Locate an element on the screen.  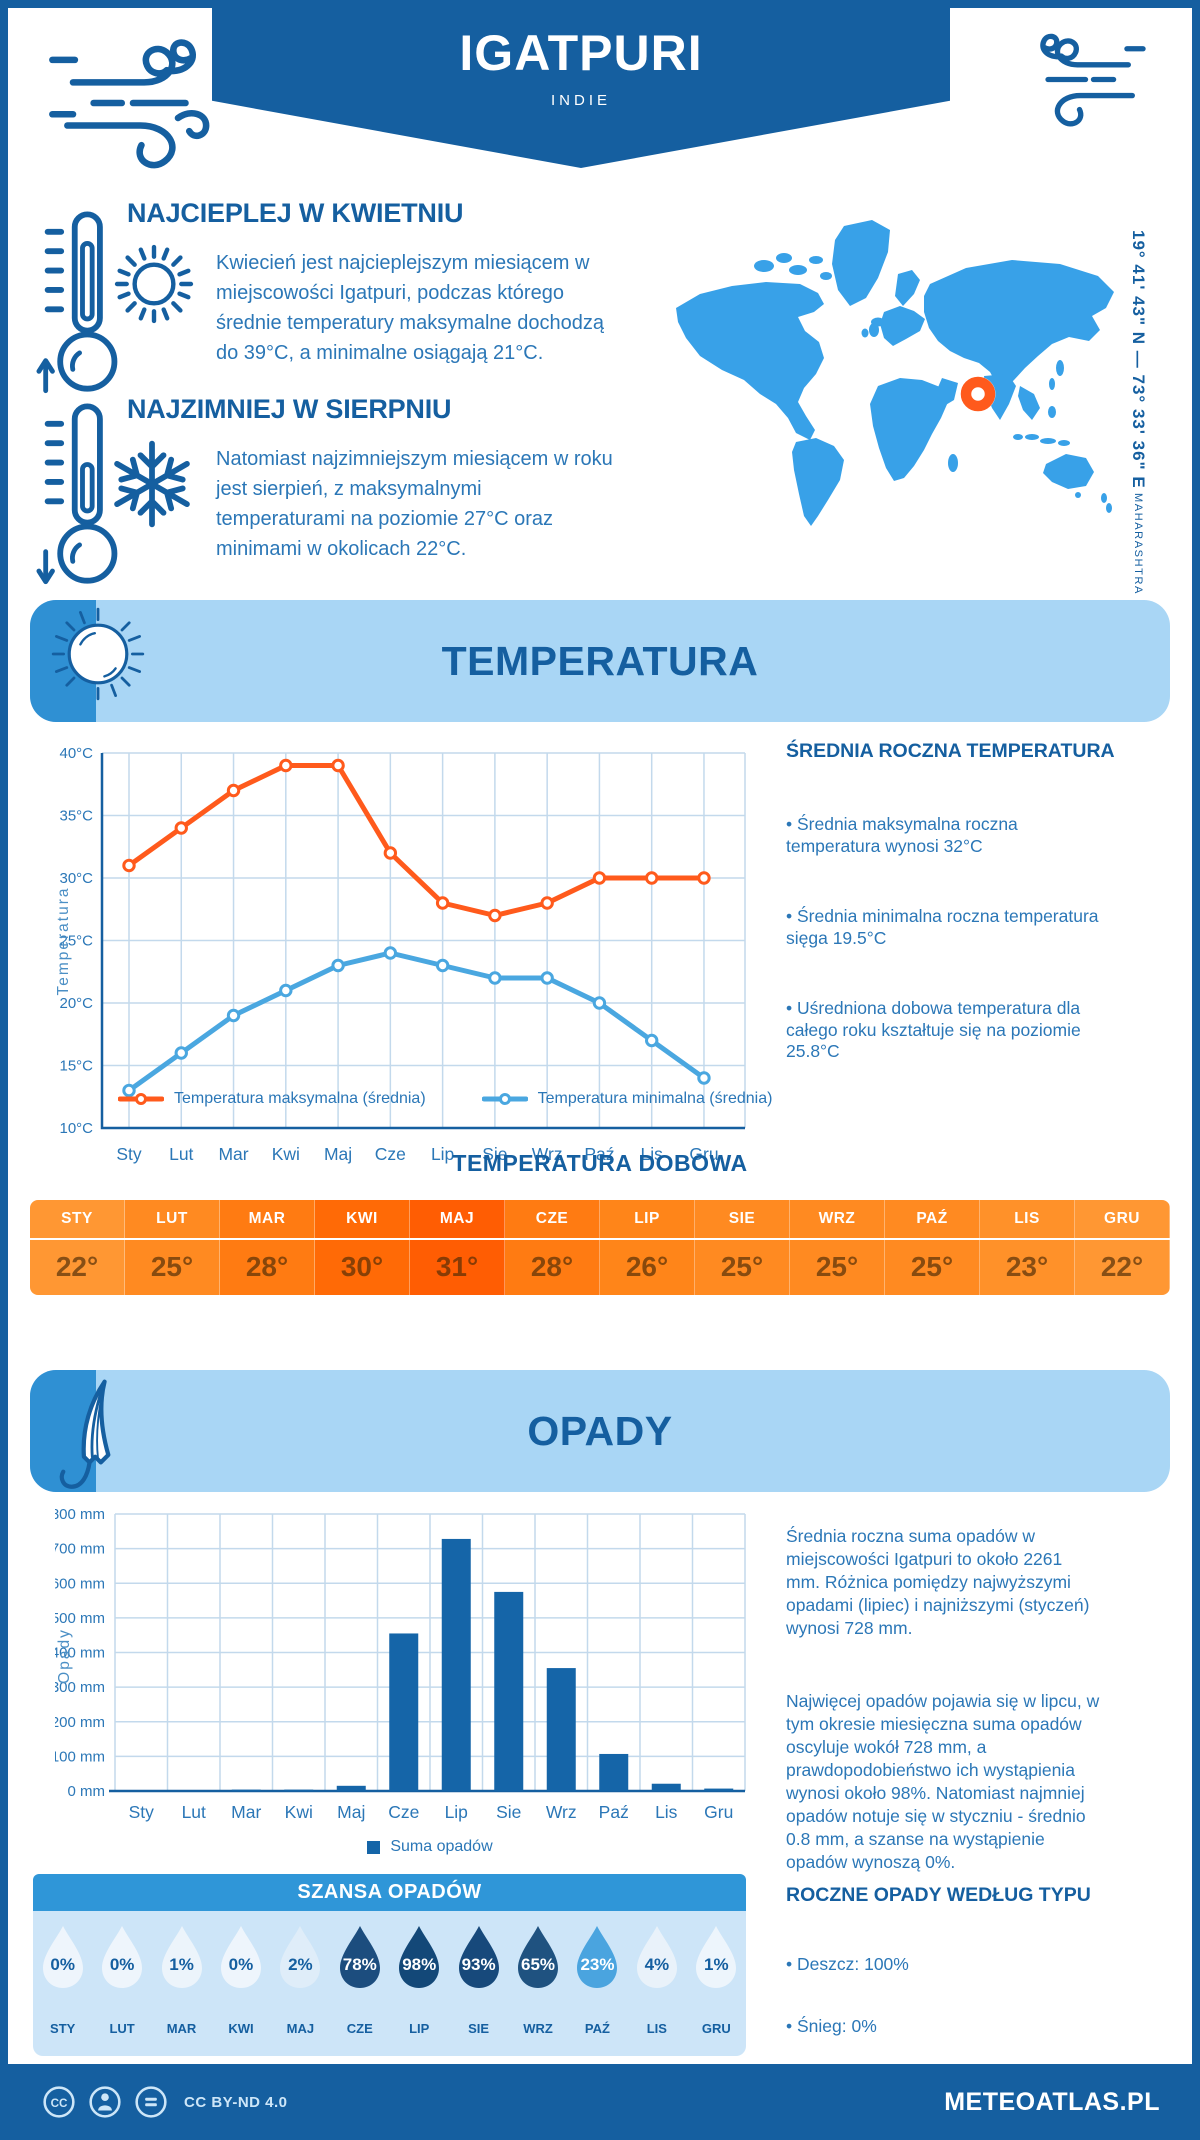
x-tick-label: Paź is located at coordinates (599, 1154).